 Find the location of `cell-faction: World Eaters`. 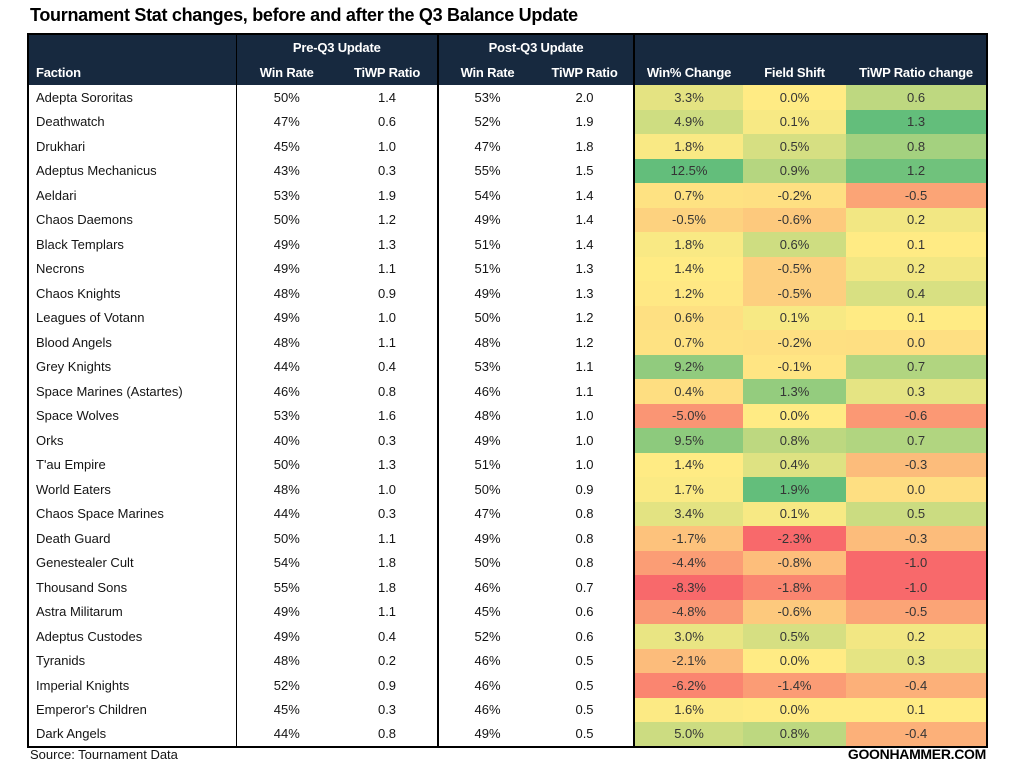

cell-faction: World Eaters is located at coordinates (132, 489).